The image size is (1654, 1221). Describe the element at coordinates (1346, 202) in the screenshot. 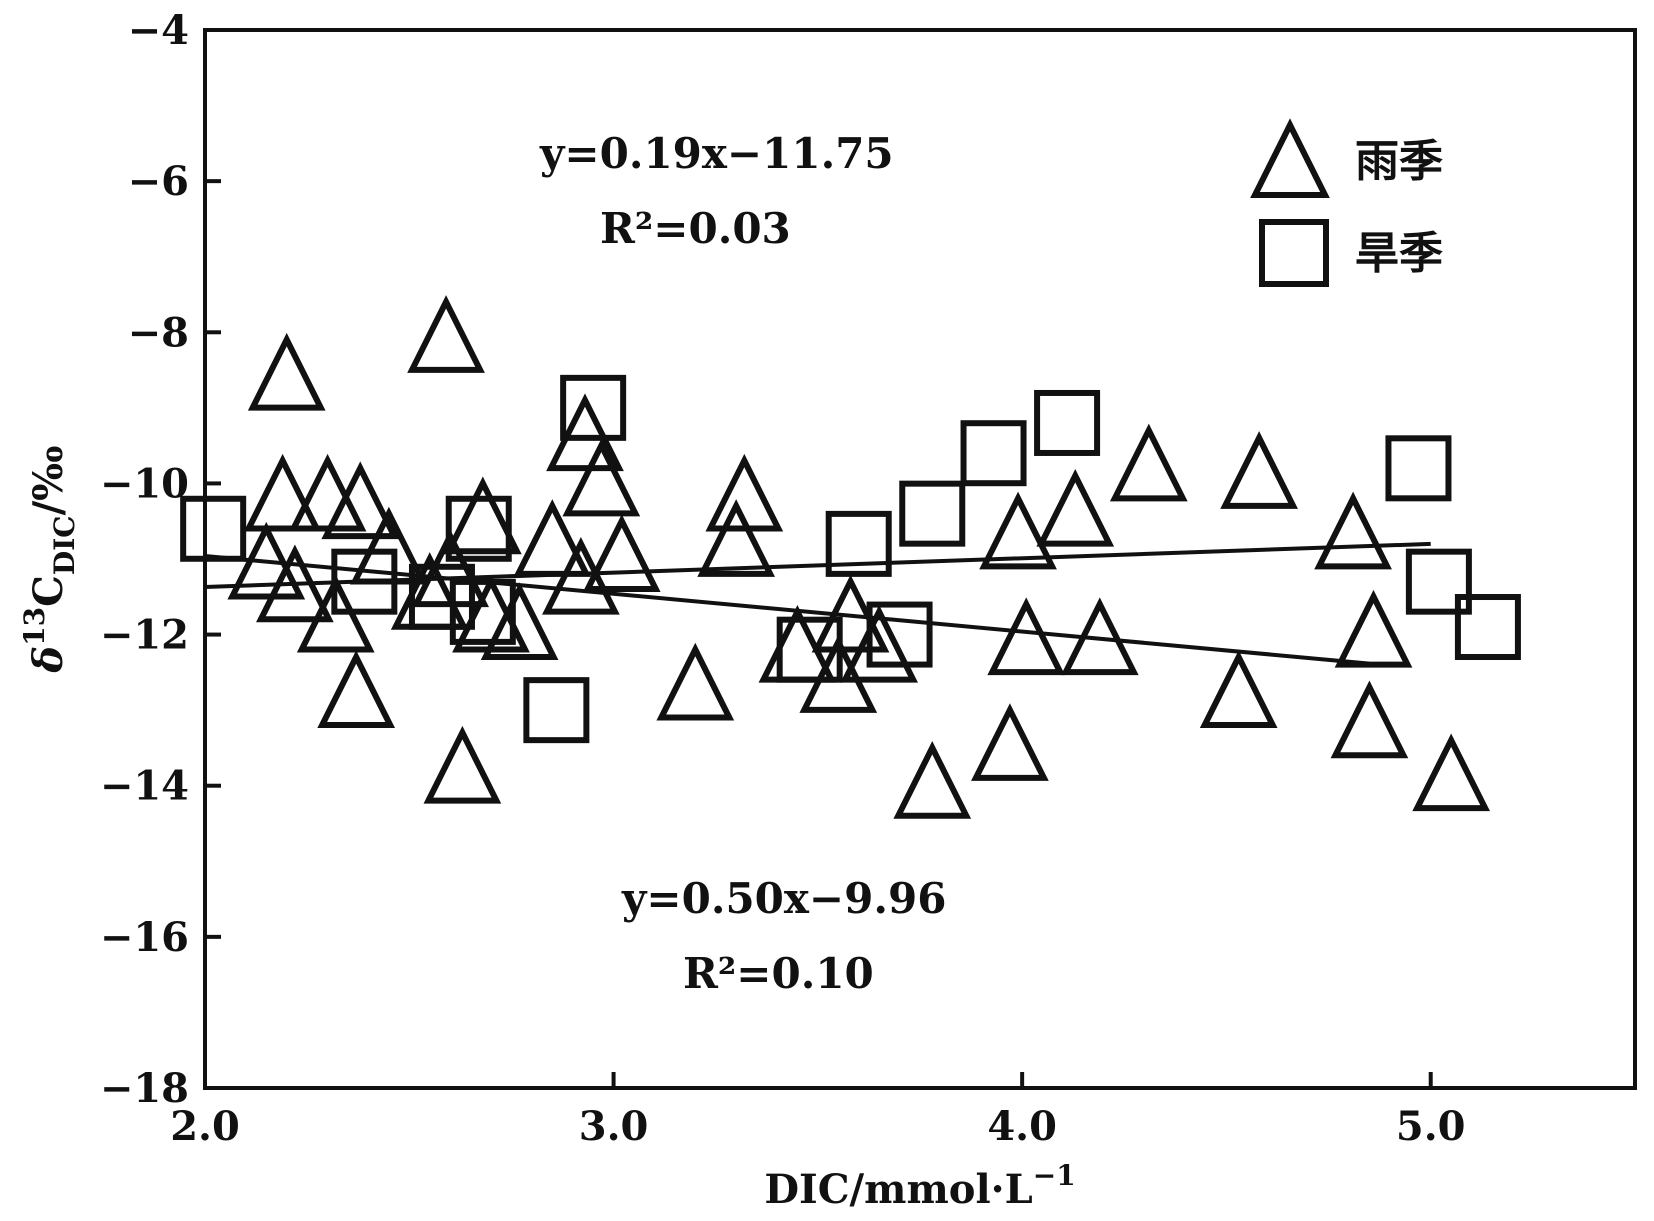

I see `legend: 雨季 旱季` at that location.